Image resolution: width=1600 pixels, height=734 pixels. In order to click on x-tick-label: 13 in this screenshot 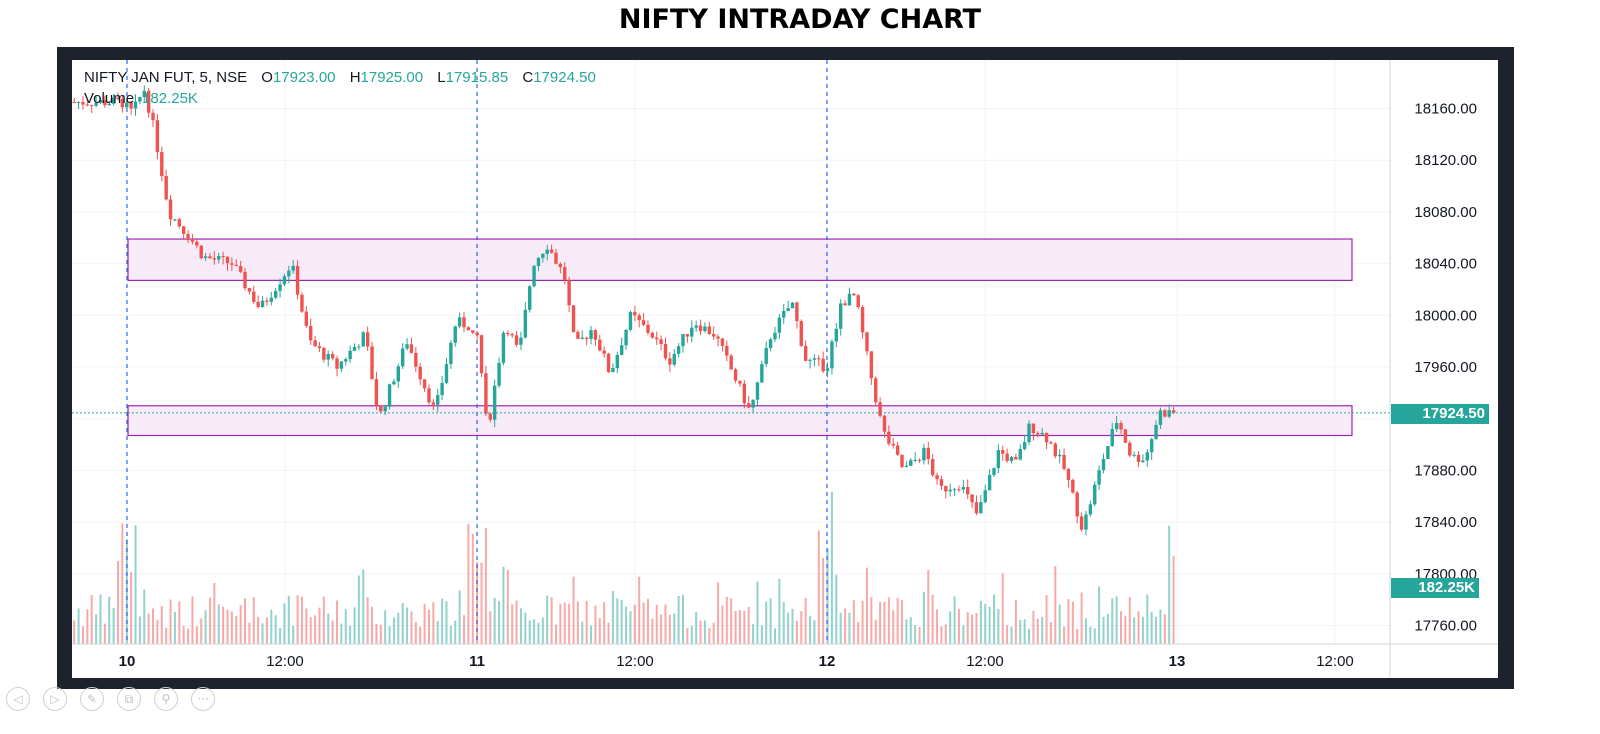, I will do `click(1177, 661)`.